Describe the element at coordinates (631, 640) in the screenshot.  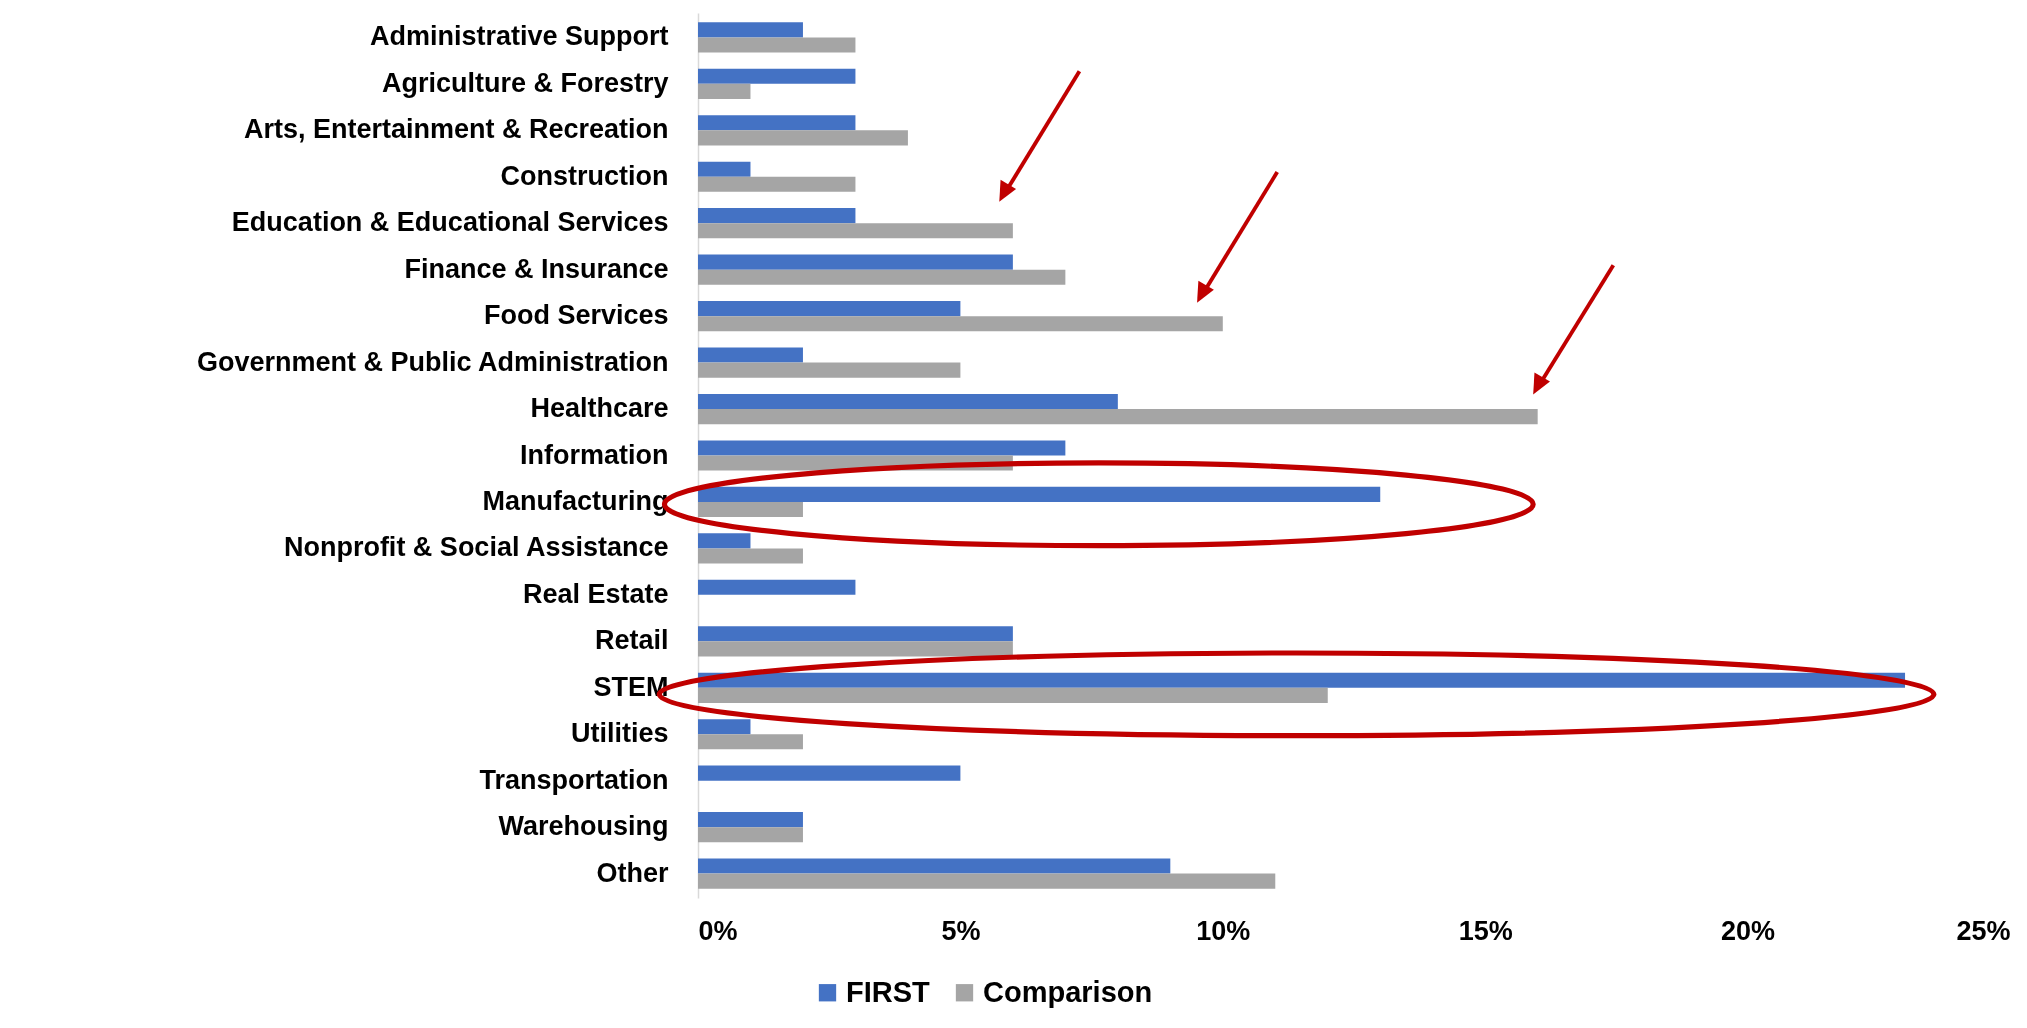
I see `y-tick-label: Retail` at that location.